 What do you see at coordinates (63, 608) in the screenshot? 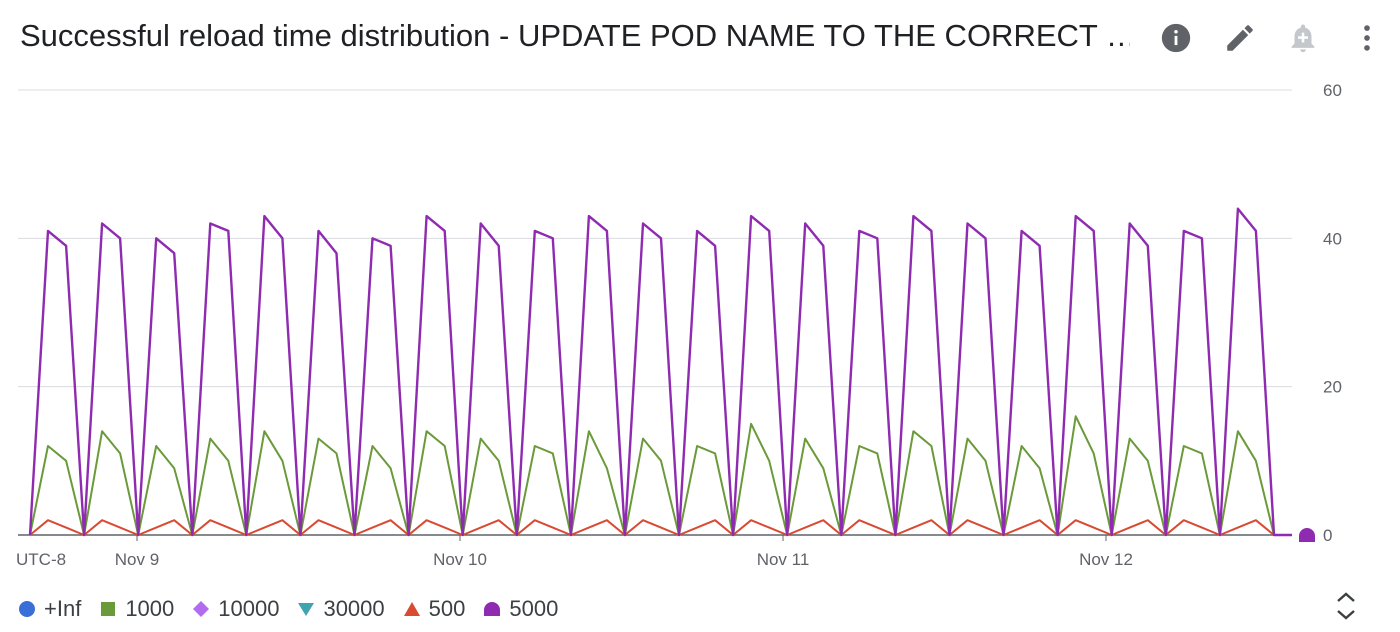
I see `legend-label: +Inf` at bounding box center [63, 608].